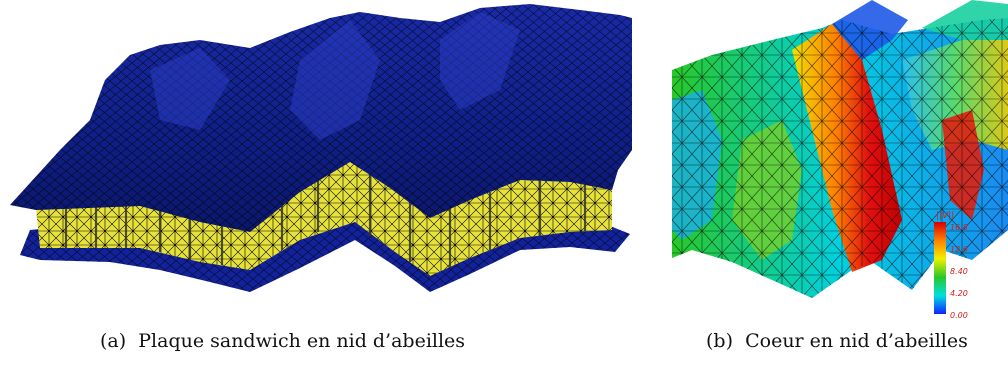 The height and width of the screenshot is (366, 1008). Describe the element at coordinates (959, 271) in the screenshot. I see `colorbar-tick: 8.40` at that location.